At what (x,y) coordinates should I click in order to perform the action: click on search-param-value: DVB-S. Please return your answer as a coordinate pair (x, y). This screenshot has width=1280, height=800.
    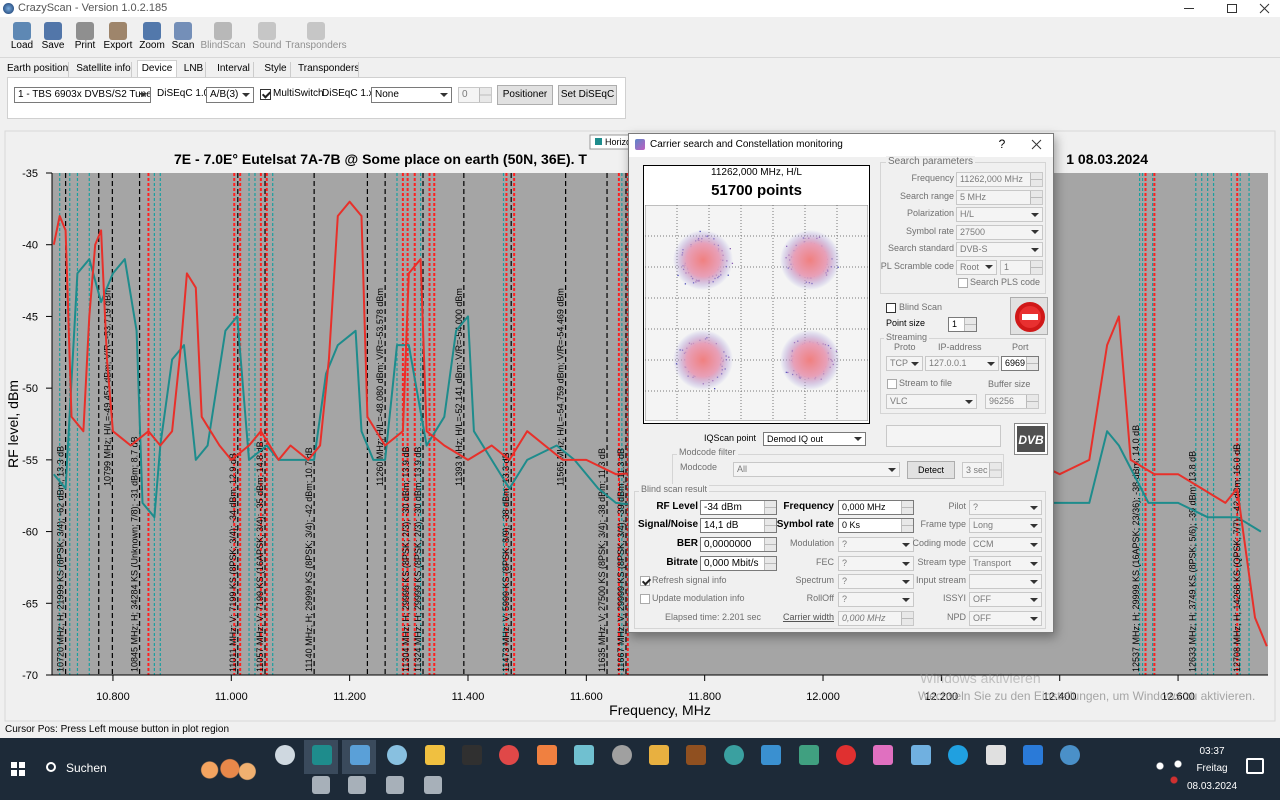
    Looking at the image, I should click on (999, 249).